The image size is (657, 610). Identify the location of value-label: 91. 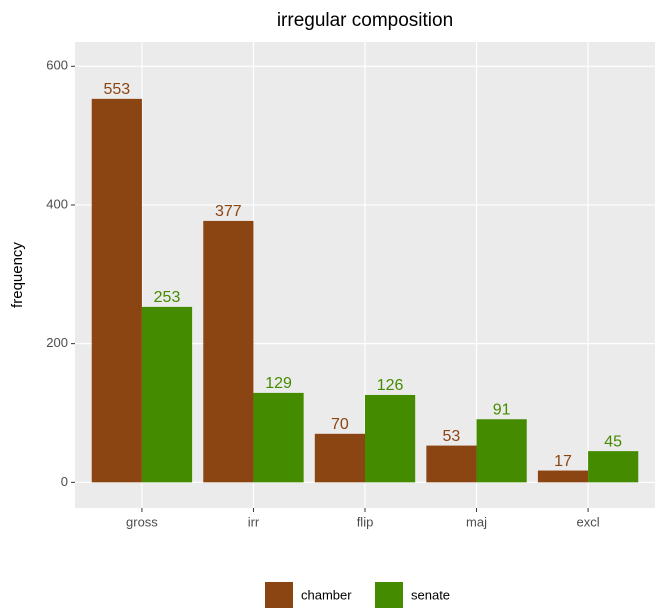
(502, 409).